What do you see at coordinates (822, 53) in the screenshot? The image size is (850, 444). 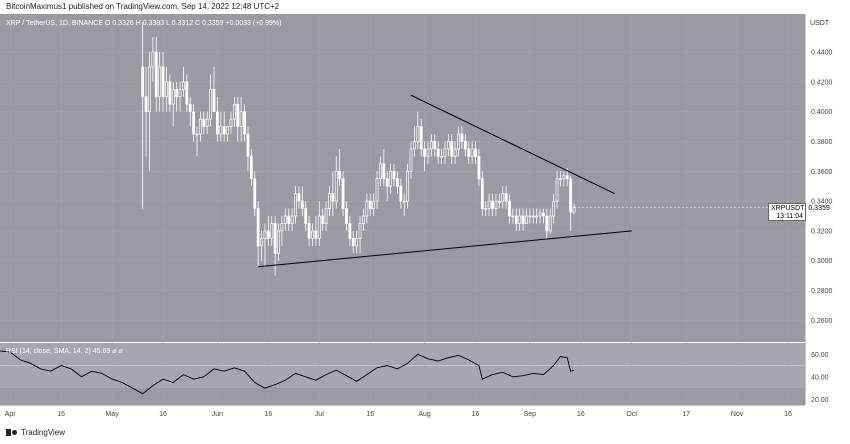 I see `price-tick-label: 0.4400` at bounding box center [822, 53].